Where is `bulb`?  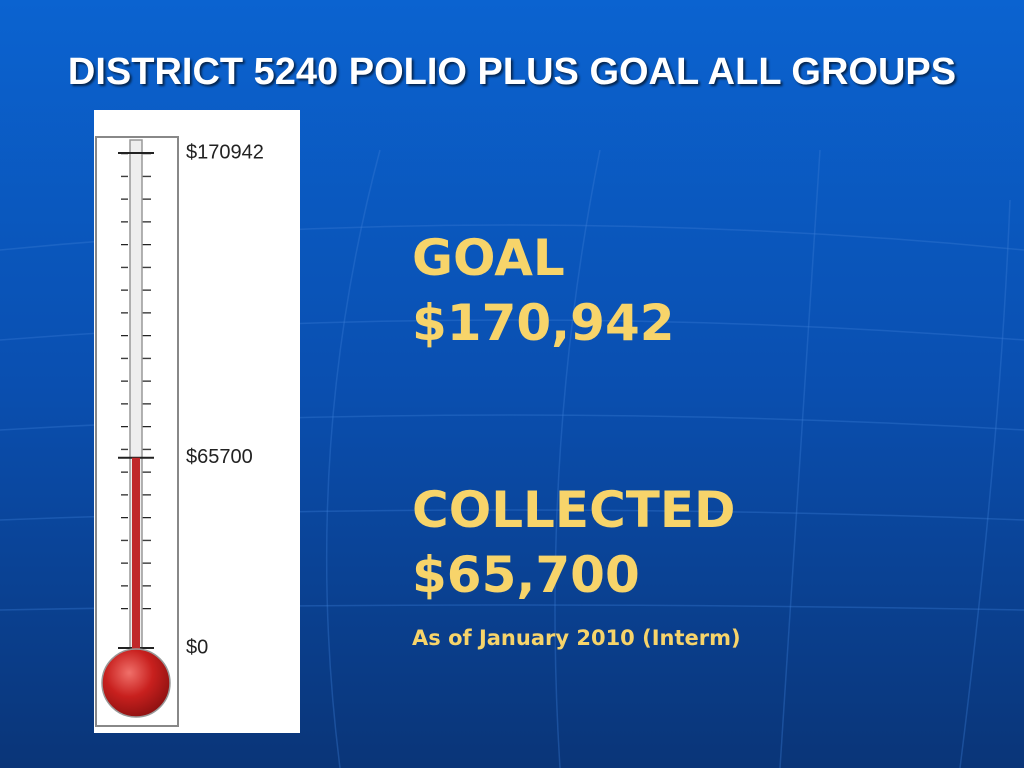
bulb is located at coordinates (136, 683).